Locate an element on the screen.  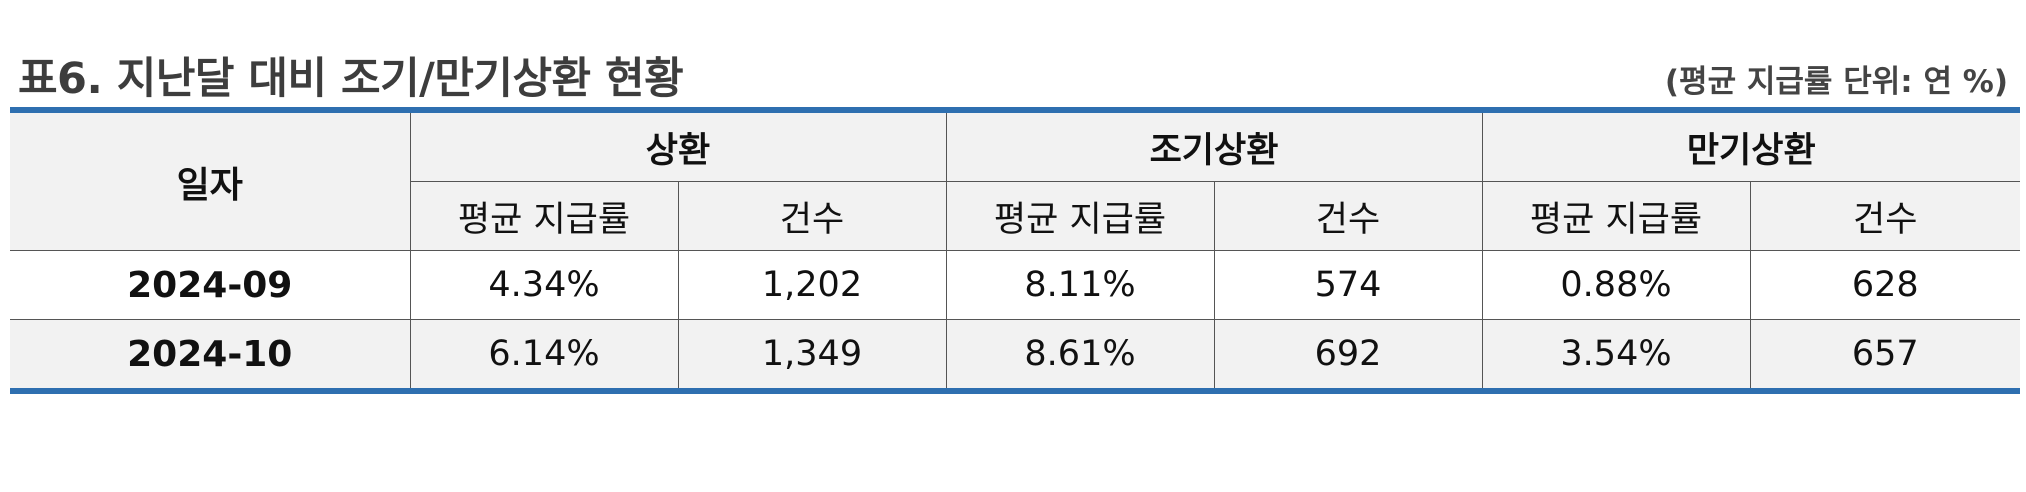
table-cell: 8.61% is located at coordinates (1080, 355).